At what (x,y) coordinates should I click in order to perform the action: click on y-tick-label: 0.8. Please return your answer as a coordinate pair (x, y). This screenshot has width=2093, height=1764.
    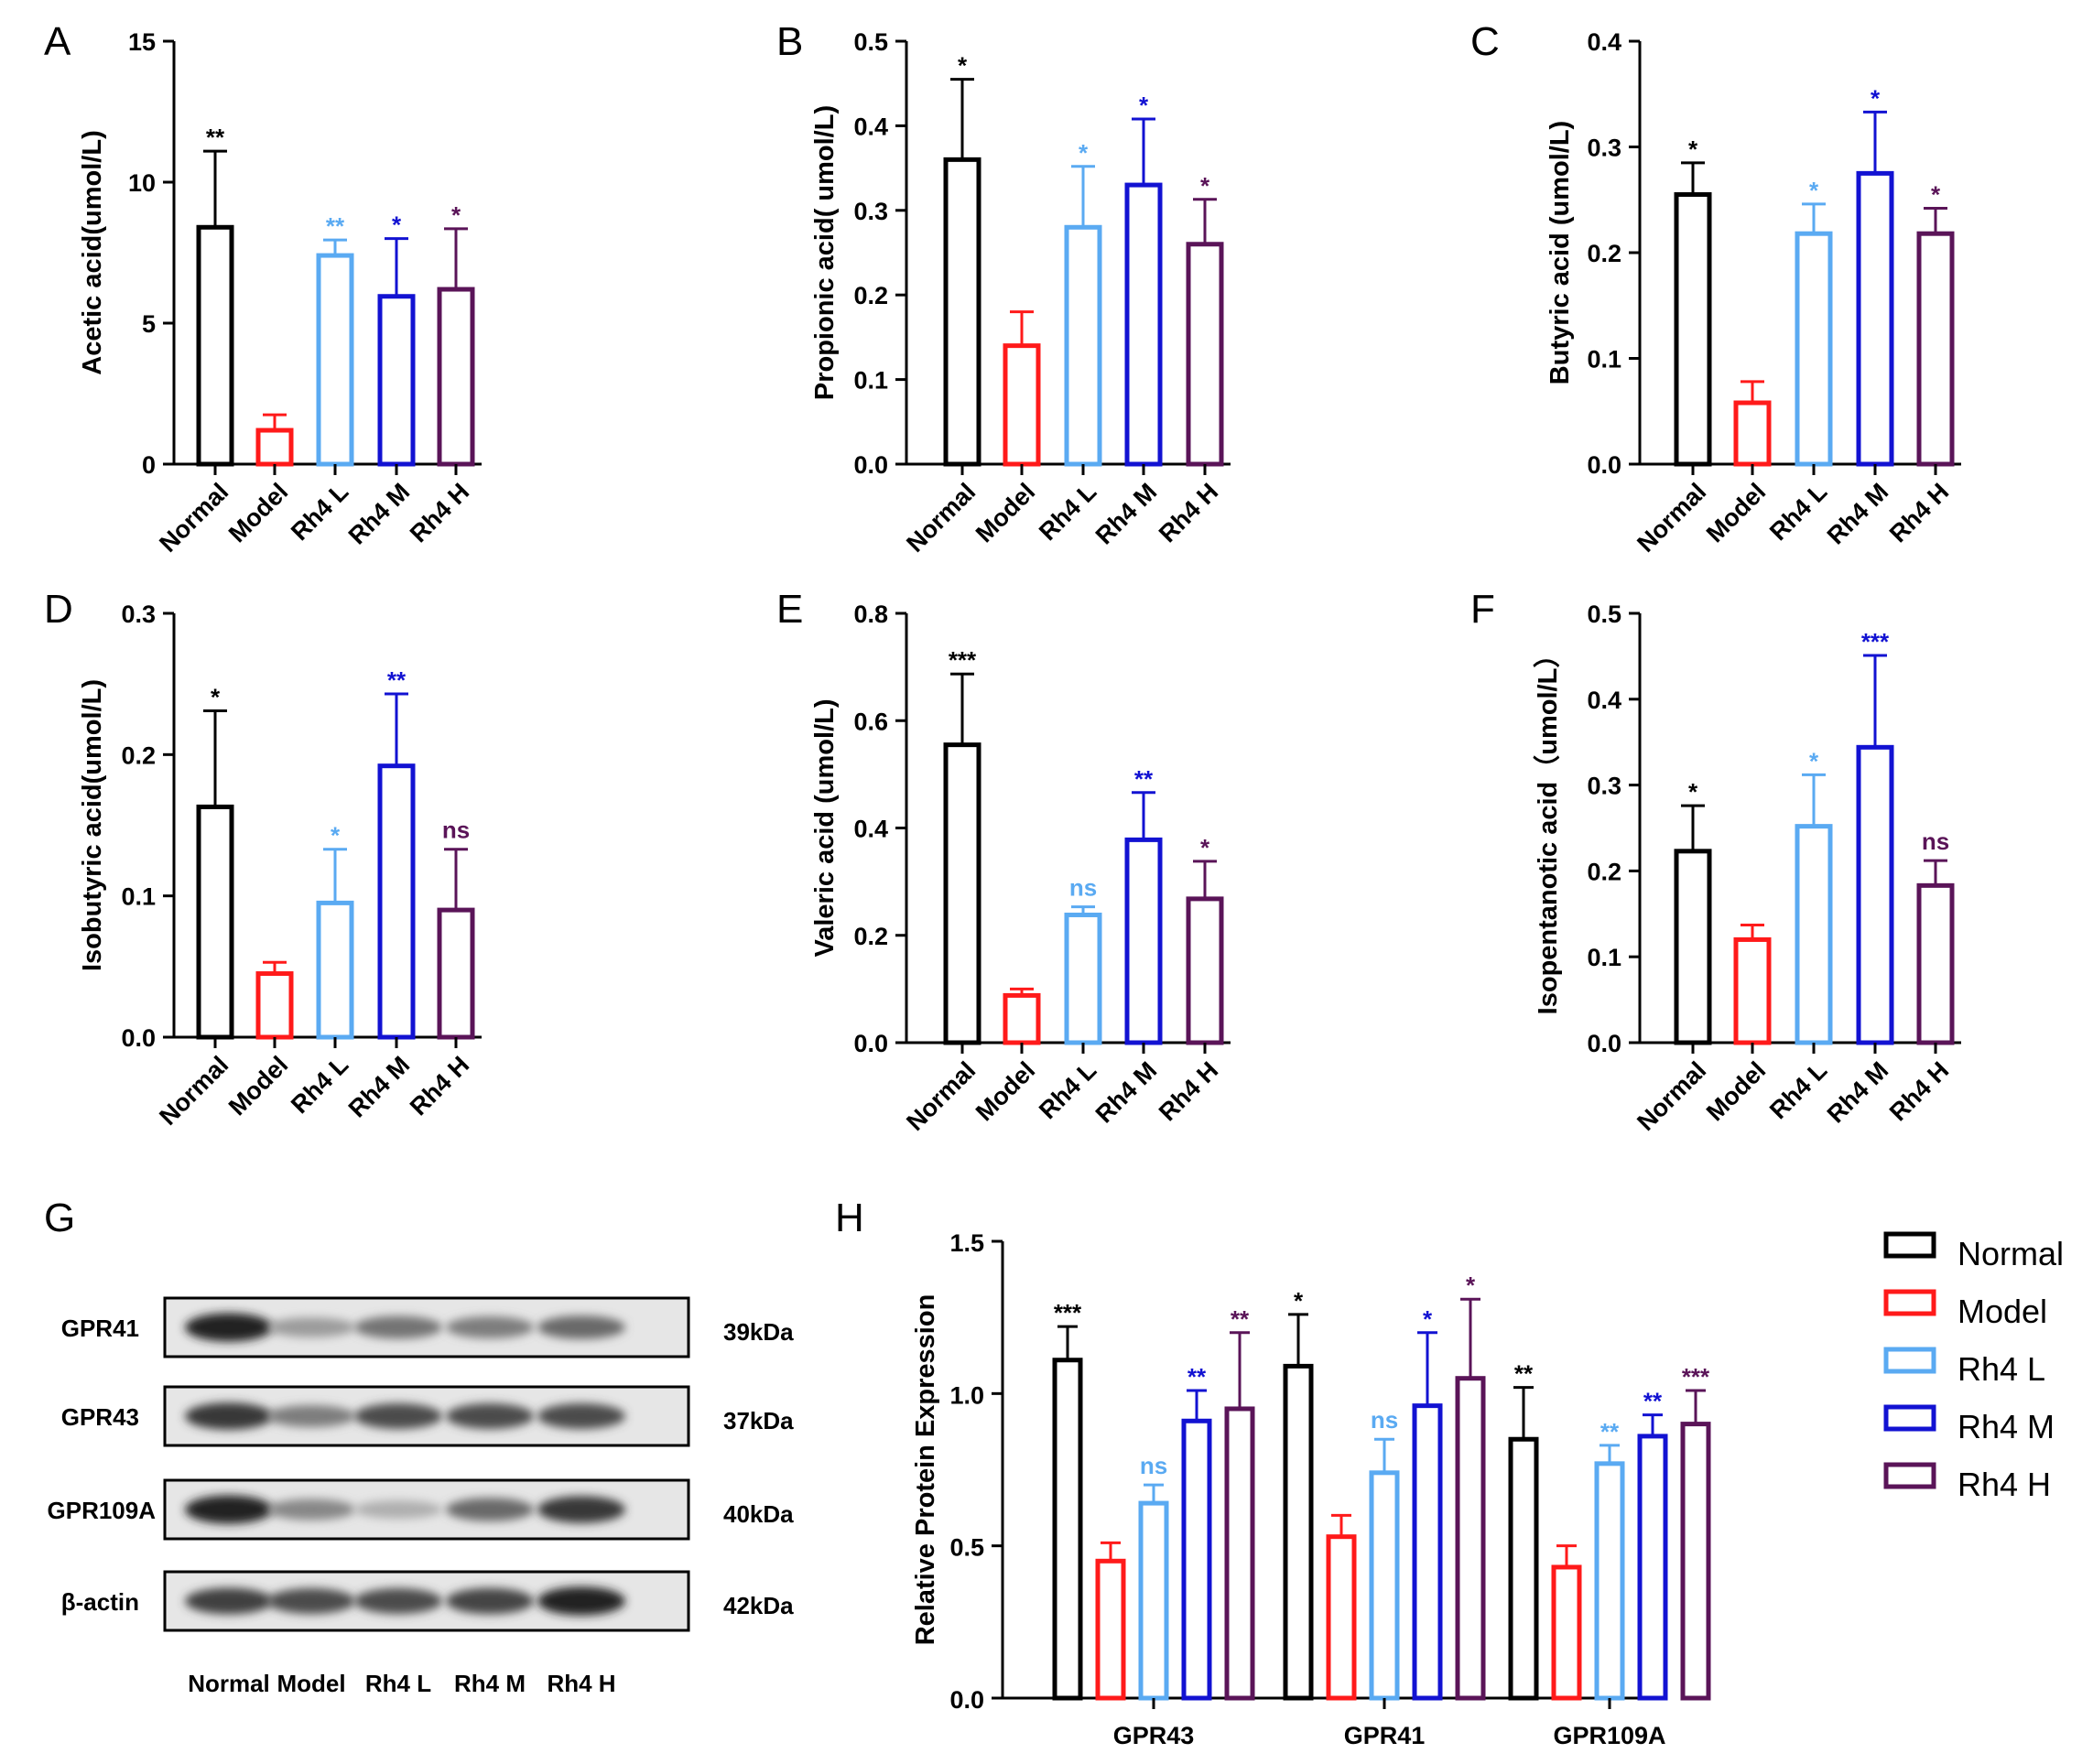
    Looking at the image, I should click on (871, 614).